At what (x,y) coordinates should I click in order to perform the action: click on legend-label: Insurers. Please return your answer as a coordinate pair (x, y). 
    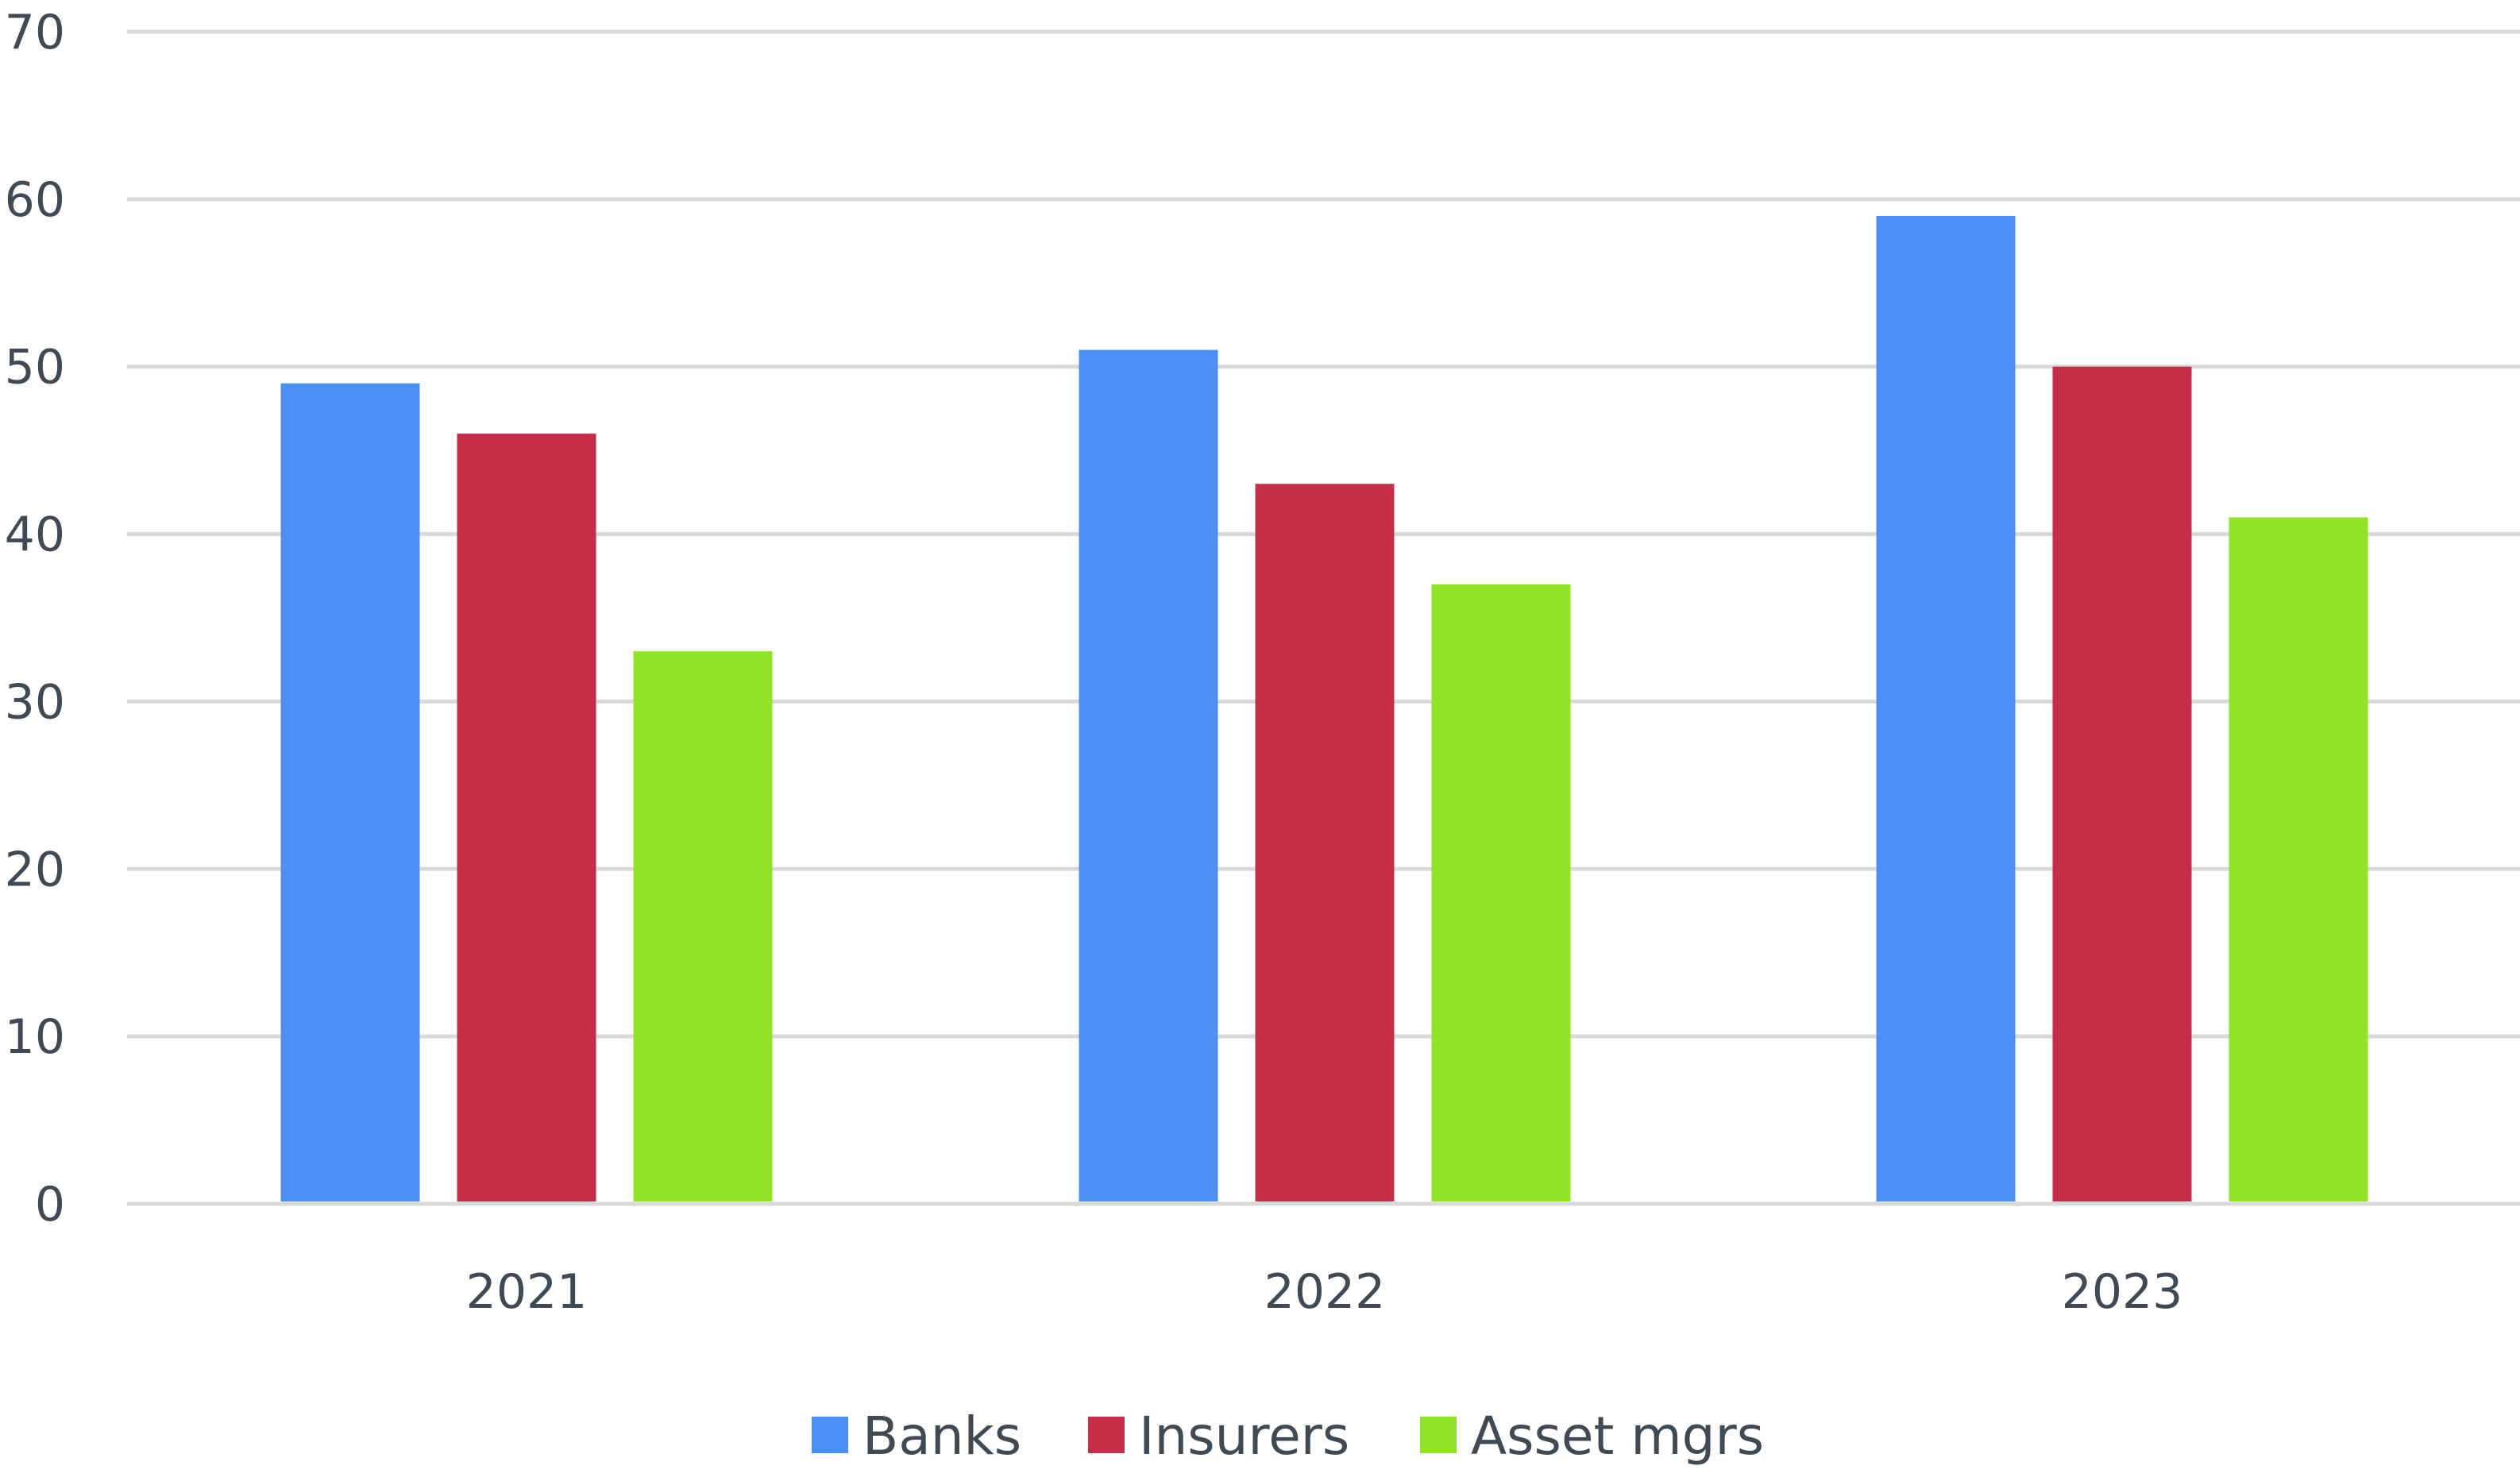
    Looking at the image, I should click on (1244, 1436).